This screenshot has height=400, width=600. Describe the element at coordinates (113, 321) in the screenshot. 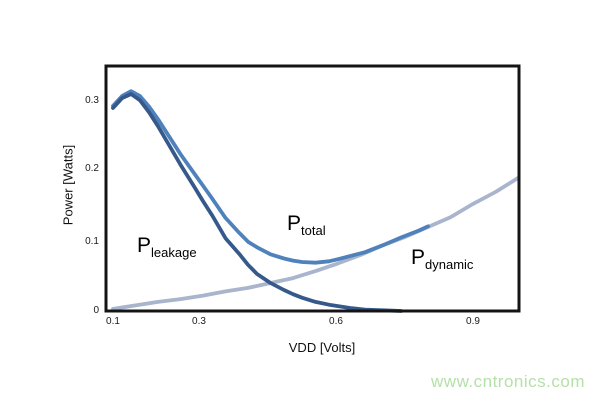

I see `x-tick-label-0.1: 0.1` at that location.